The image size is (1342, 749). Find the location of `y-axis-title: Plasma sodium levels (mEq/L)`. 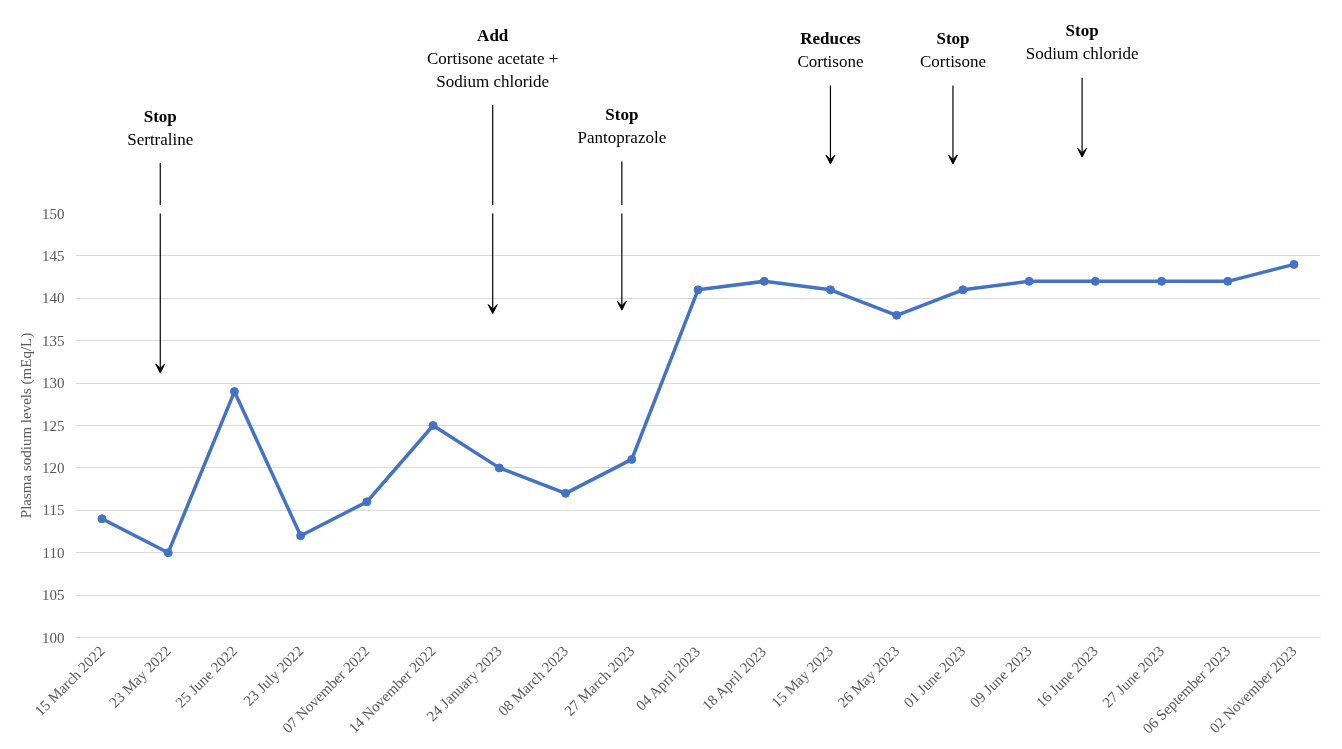

y-axis-title: Plasma sodium levels (mEq/L) is located at coordinates (26, 425).